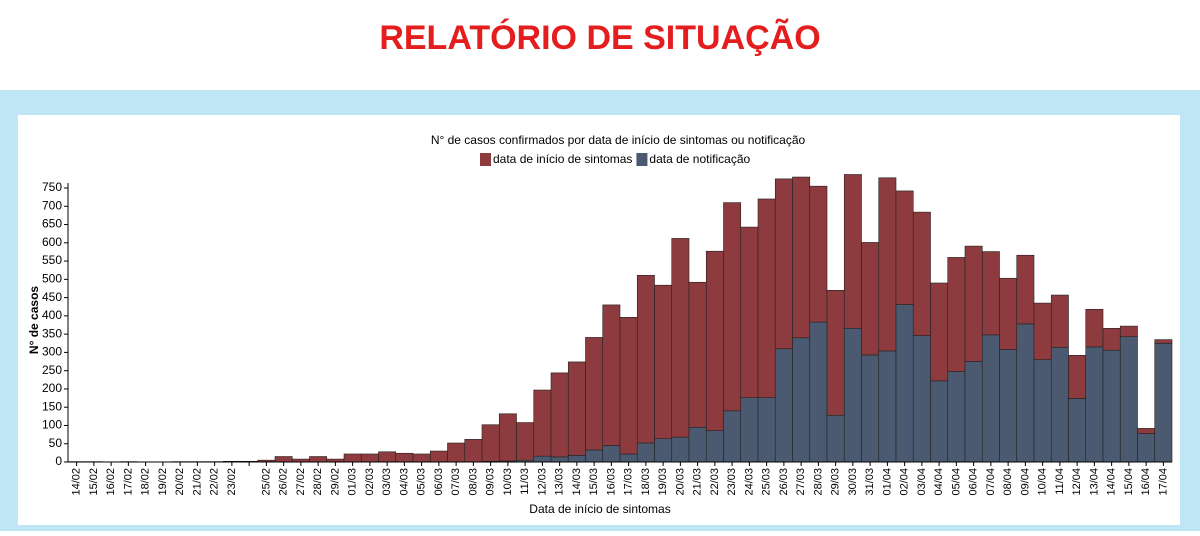 This screenshot has width=1200, height=536. What do you see at coordinates (680, 482) in the screenshot?
I see `x-tick-label: 20/03` at bounding box center [680, 482].